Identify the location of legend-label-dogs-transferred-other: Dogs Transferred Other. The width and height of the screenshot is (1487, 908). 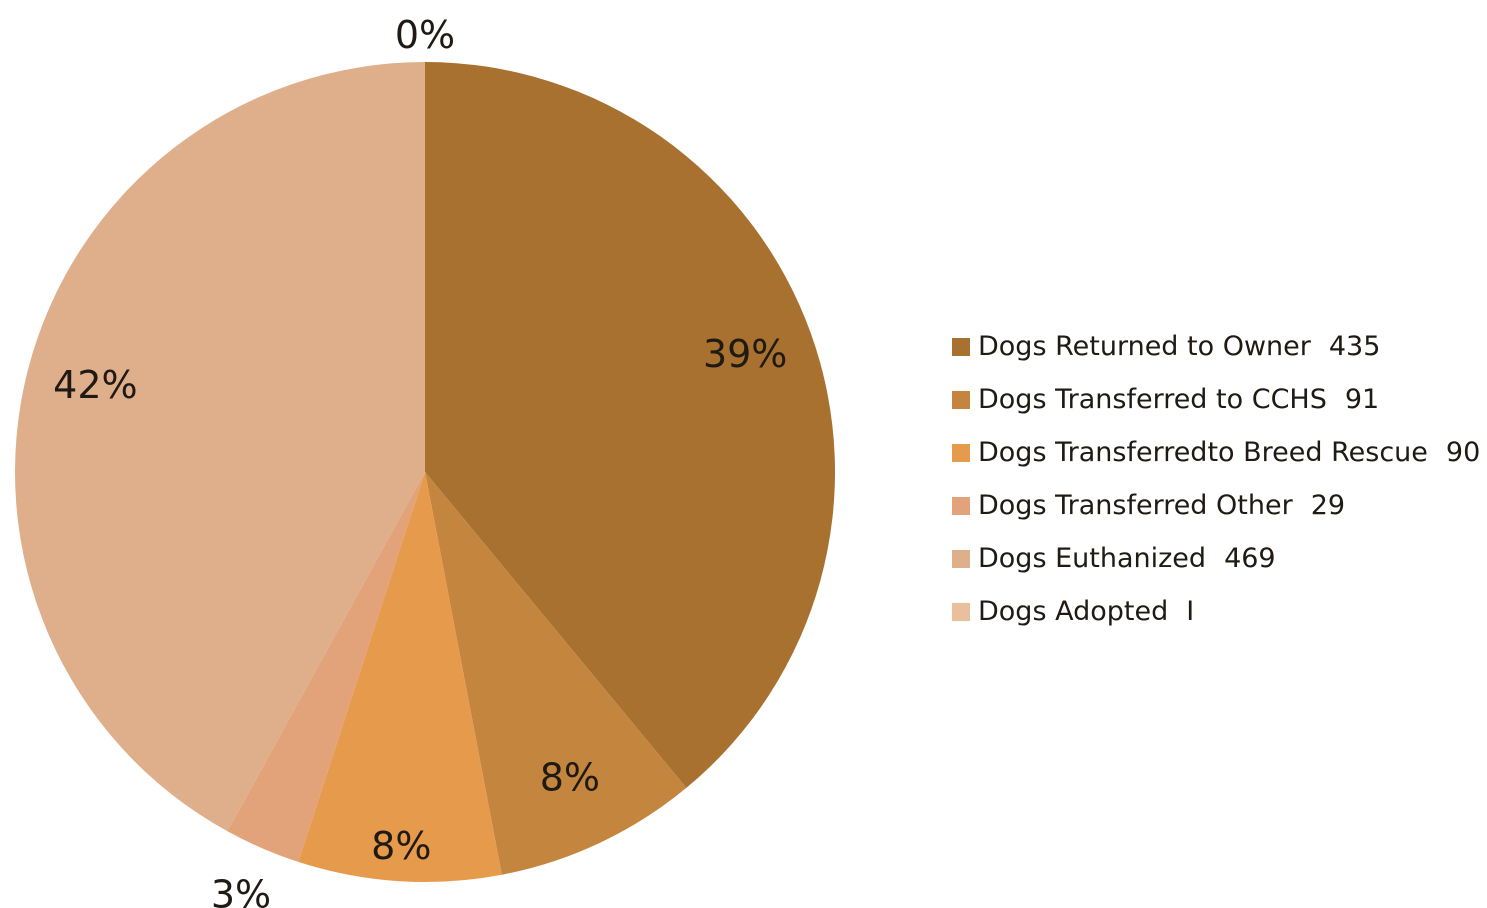
(1135, 505).